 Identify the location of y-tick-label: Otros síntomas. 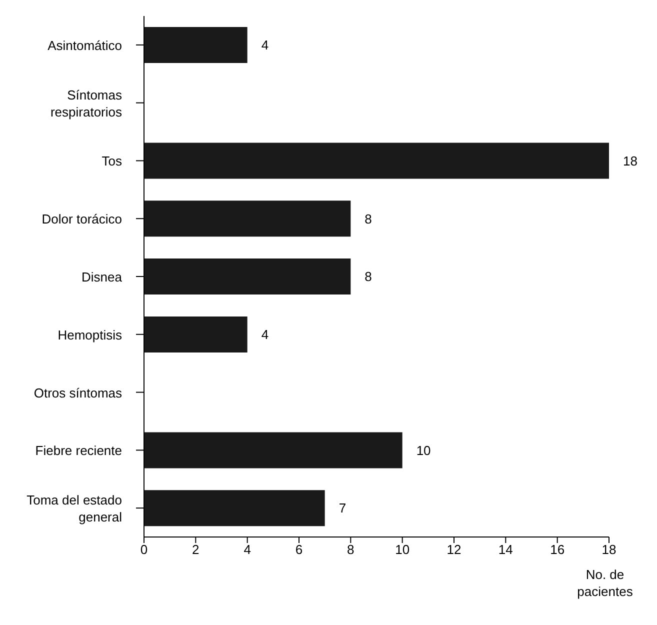
(78, 392).